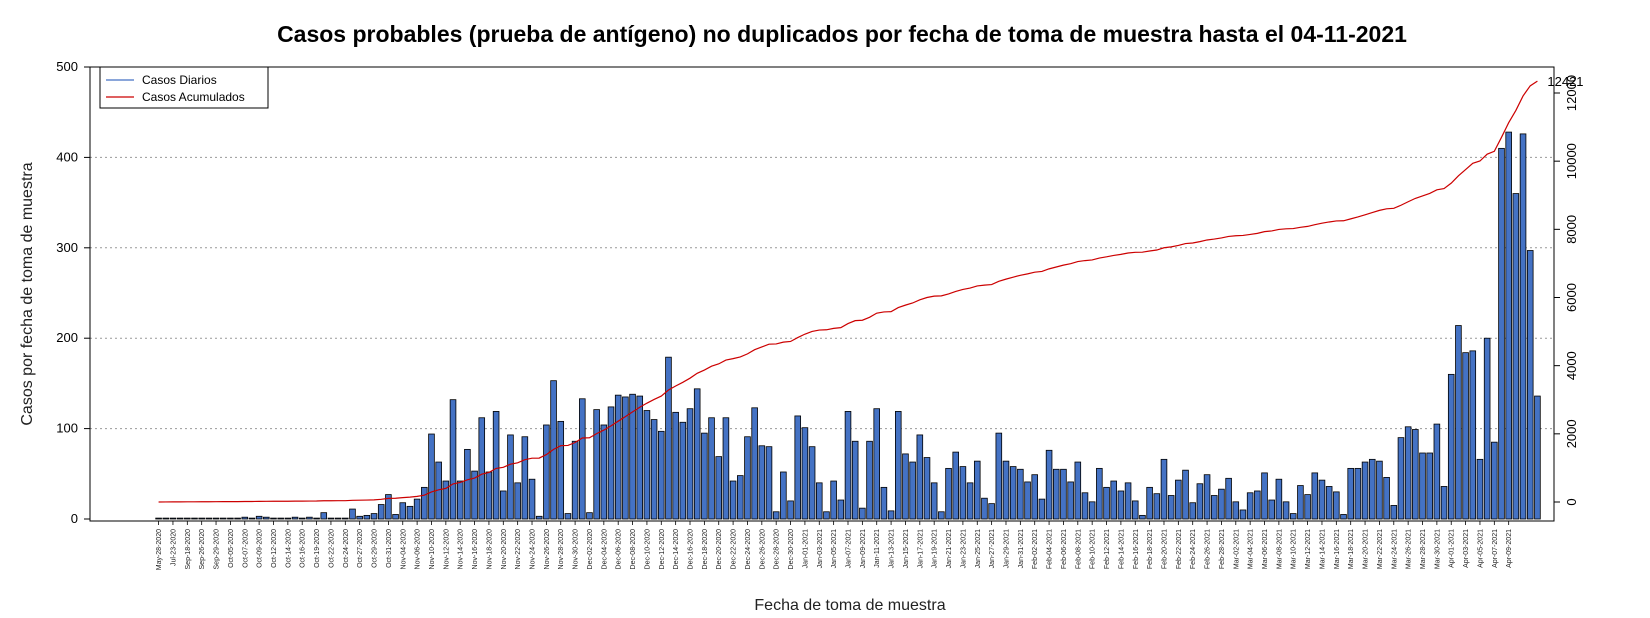 Image resolution: width=1650 pixels, height=618 pixels. Describe the element at coordinates (245, 548) in the screenshot. I see `x-tick-label: Oct-07-2020` at that location.